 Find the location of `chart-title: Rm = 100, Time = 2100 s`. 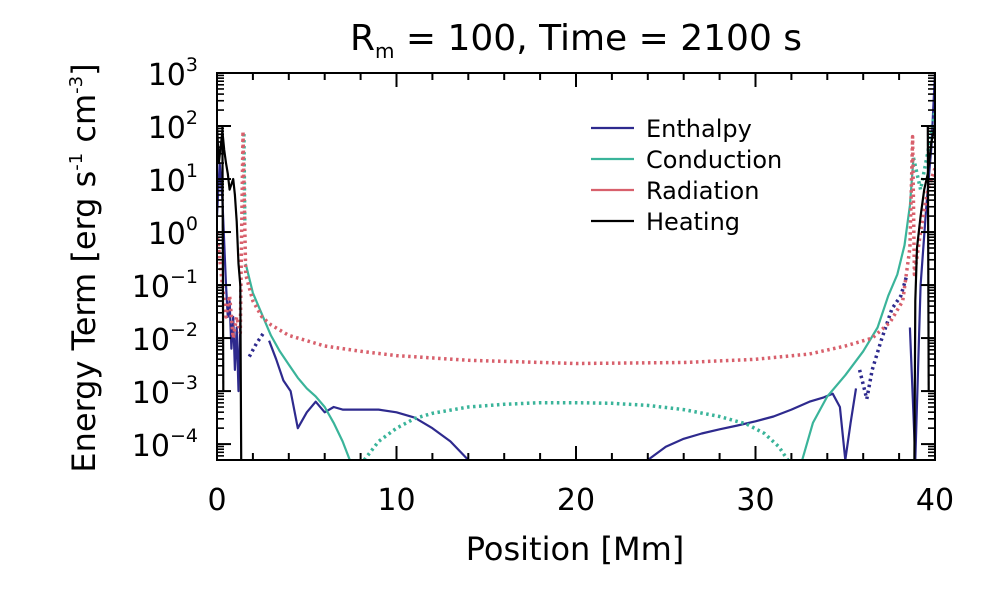

chart-title: Rm = 100, Time = 2100 s is located at coordinates (576, 40).